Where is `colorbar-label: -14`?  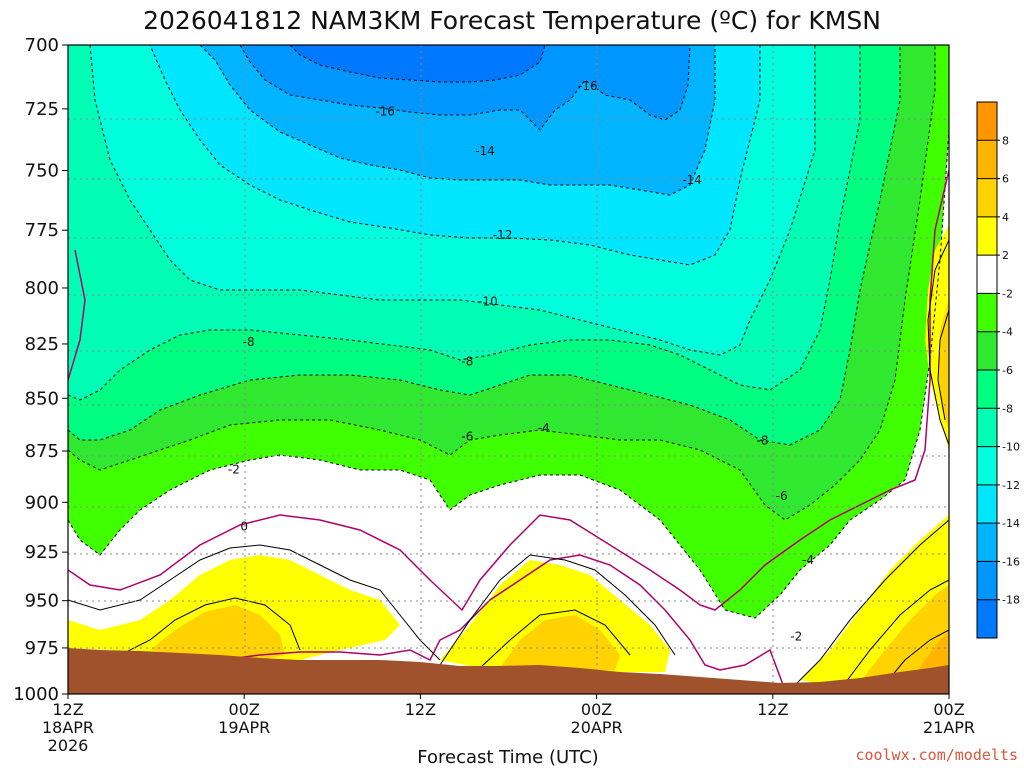 colorbar-label: -14 is located at coordinates (1011, 523).